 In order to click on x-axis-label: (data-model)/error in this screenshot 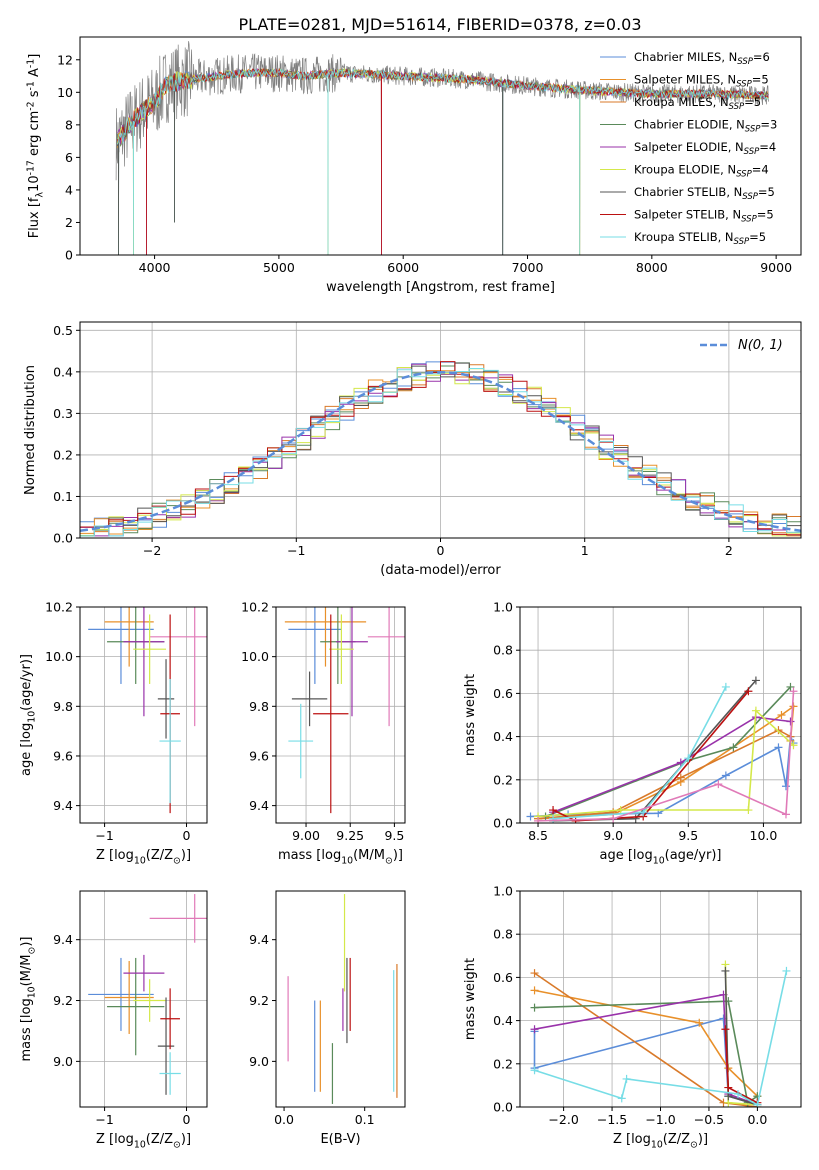, I will do `click(440, 570)`.